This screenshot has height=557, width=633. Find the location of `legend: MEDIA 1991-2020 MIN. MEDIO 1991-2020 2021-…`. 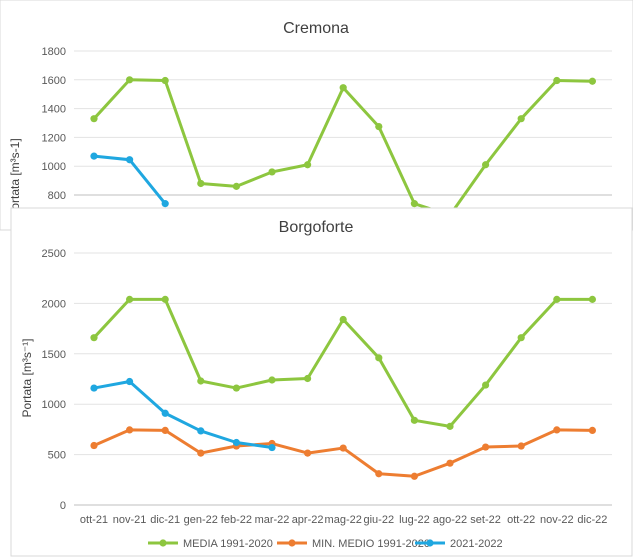

legend: MEDIA 1991-2020 MIN. MEDIO 1991-2020 2021-… is located at coordinates (325, 544).